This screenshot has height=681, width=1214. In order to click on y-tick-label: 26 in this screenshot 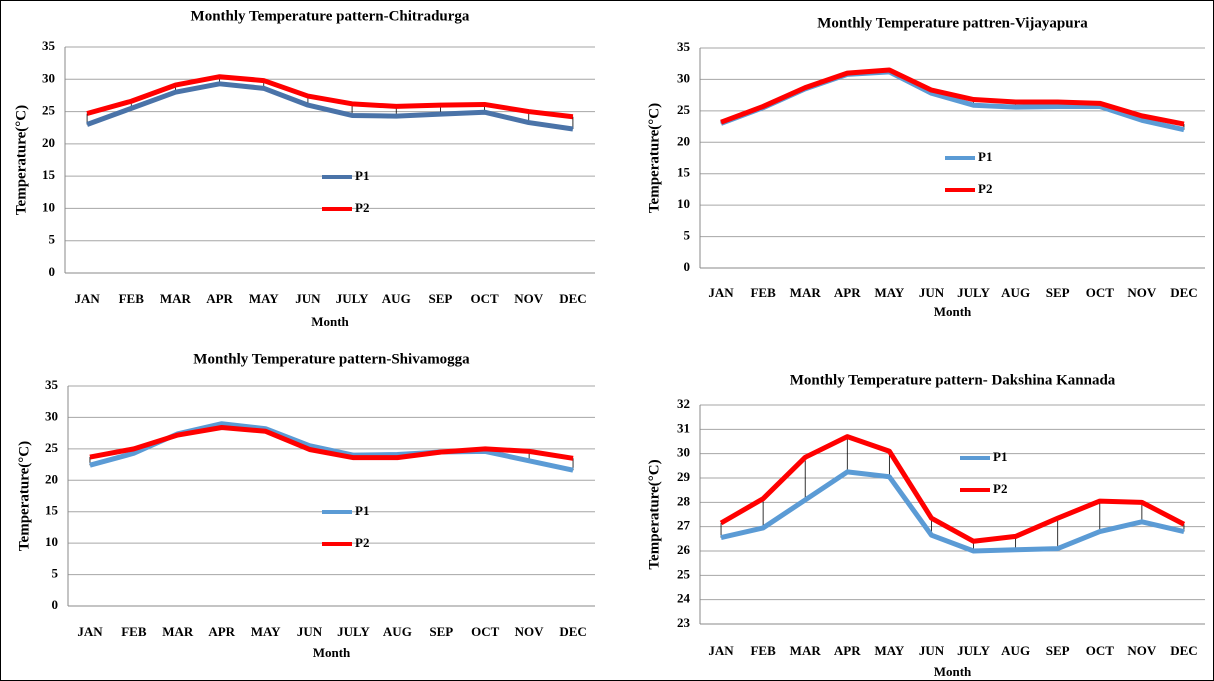, I will do `click(684, 549)`.